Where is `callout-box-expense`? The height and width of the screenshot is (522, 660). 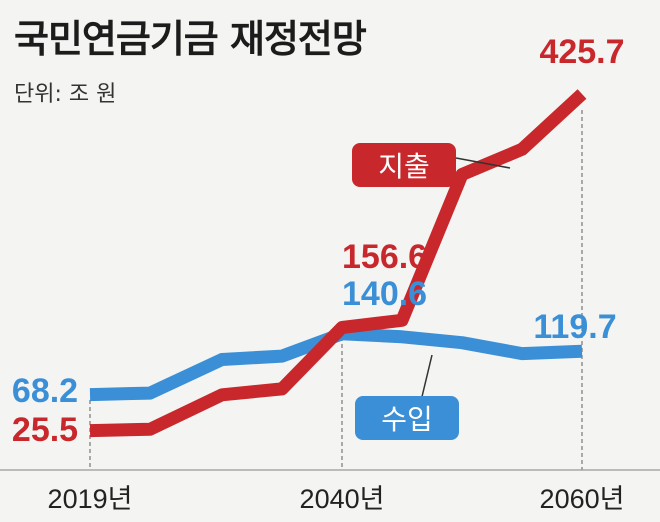 callout-box-expense is located at coordinates (404, 165).